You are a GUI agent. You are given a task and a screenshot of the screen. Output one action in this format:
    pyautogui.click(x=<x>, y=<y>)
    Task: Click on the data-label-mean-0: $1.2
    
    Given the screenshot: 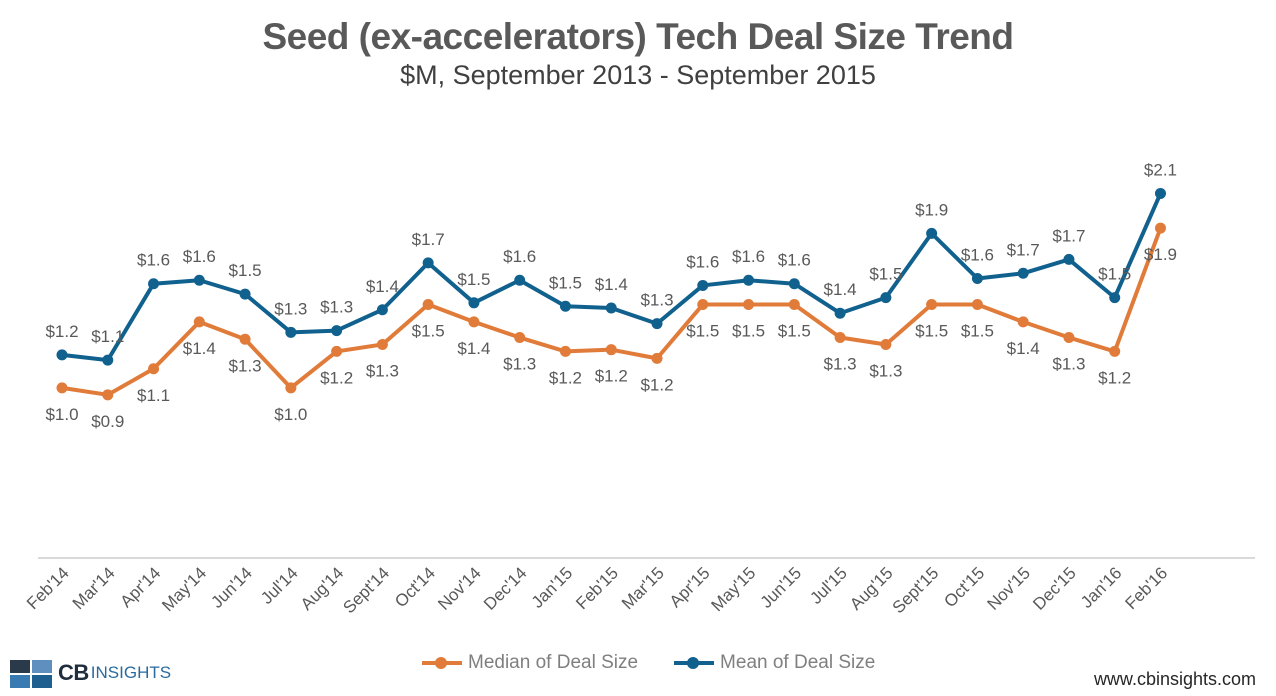 What is the action you would take?
    pyautogui.click(x=61, y=331)
    